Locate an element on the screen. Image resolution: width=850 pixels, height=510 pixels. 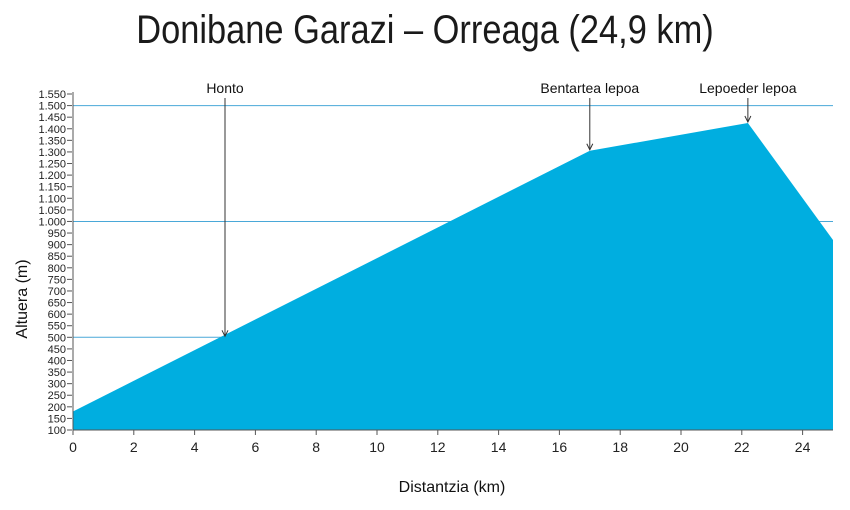
y-tick-label: 100 is located at coordinates (57, 431).